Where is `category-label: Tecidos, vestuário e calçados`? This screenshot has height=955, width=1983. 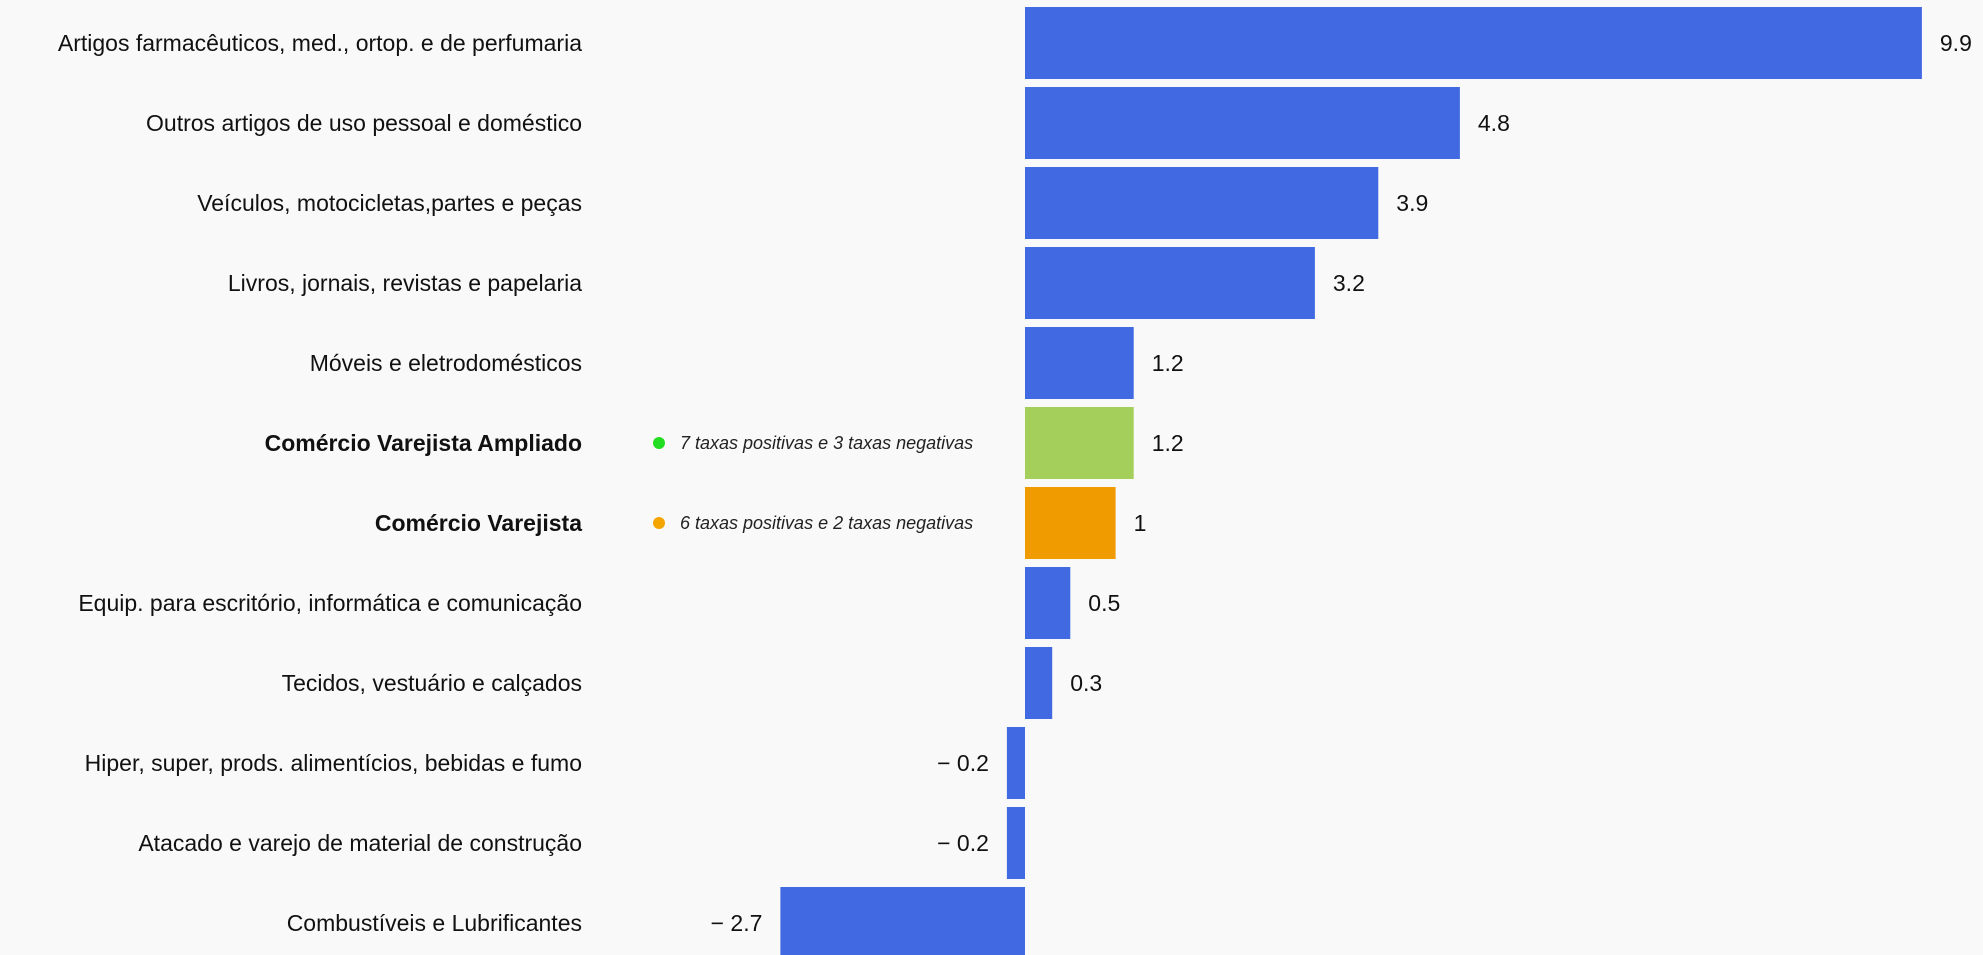 category-label: Tecidos, vestuário e calçados is located at coordinates (432, 683).